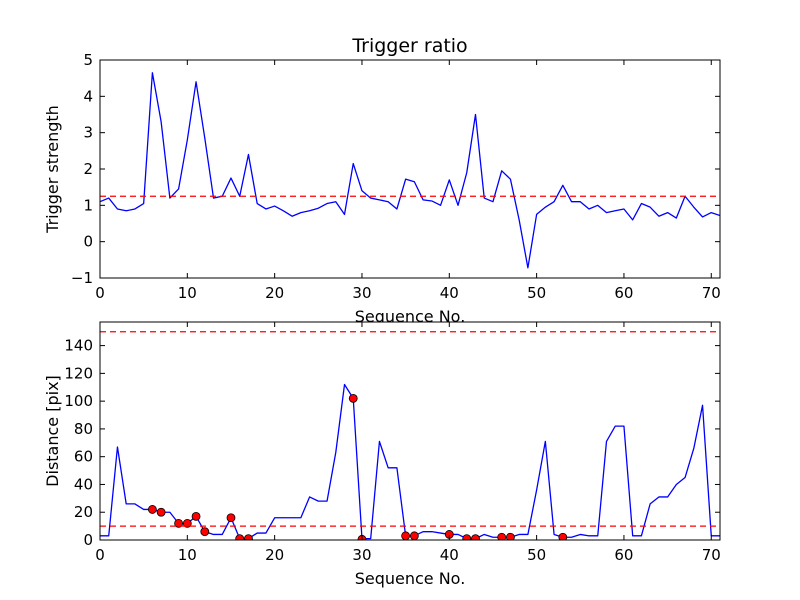  I want to click on y-tick-label: 2, so click(88, 169).